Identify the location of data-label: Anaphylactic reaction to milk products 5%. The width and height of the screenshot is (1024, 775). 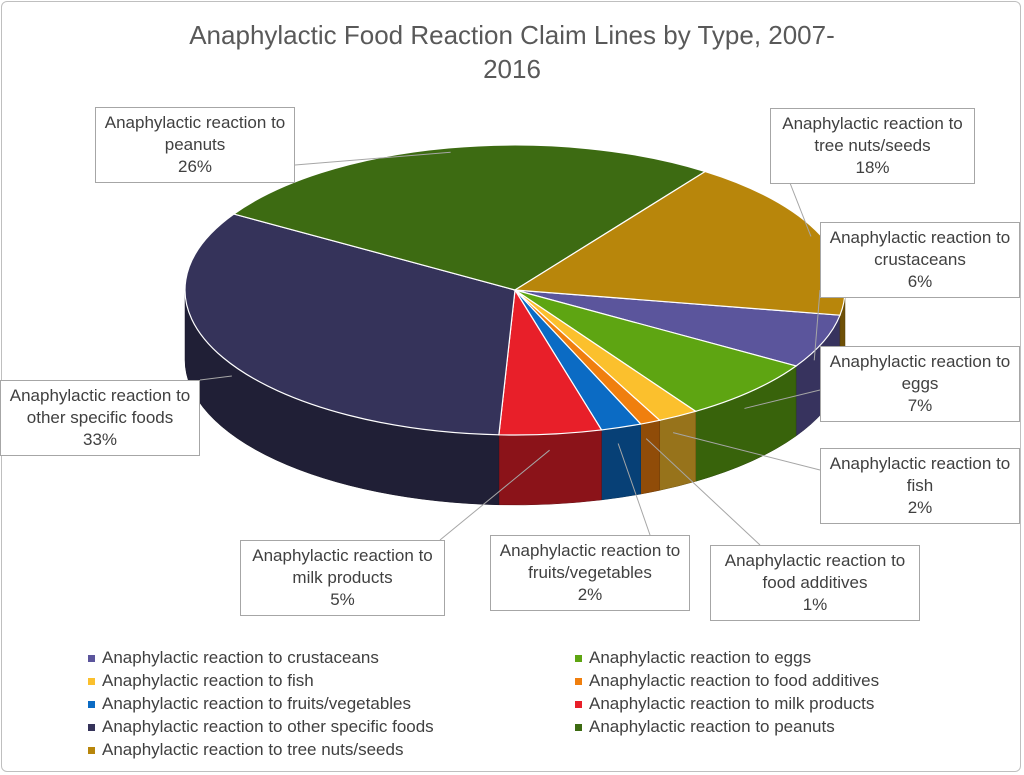
(342, 578).